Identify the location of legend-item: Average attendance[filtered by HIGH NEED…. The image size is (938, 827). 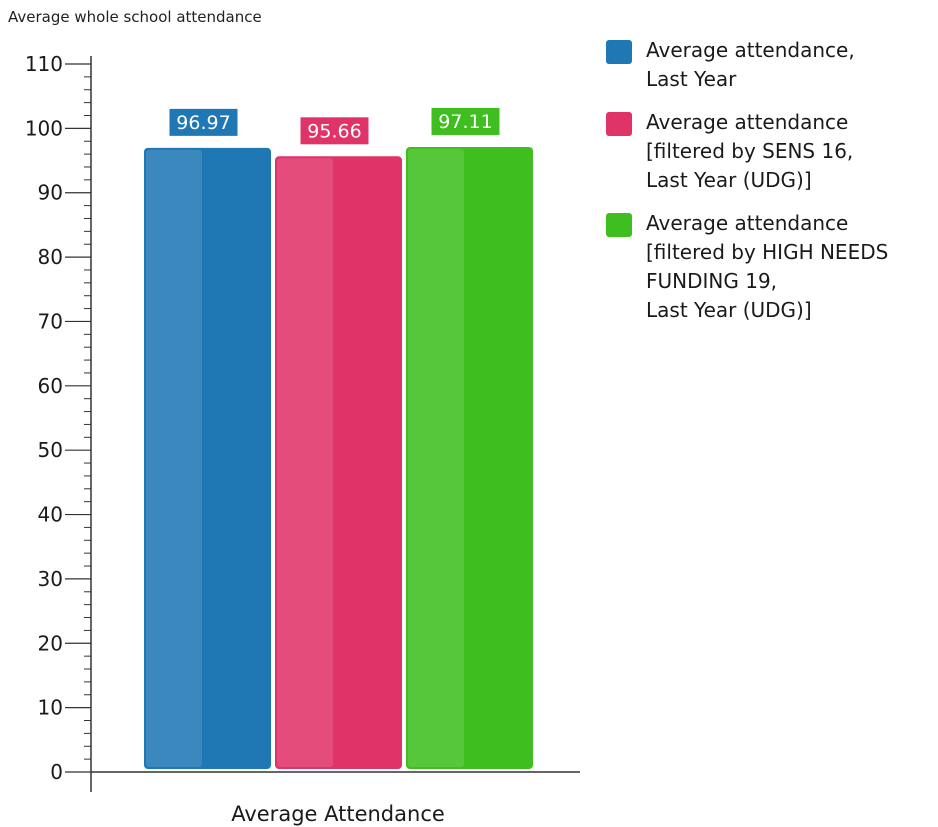
(771, 267).